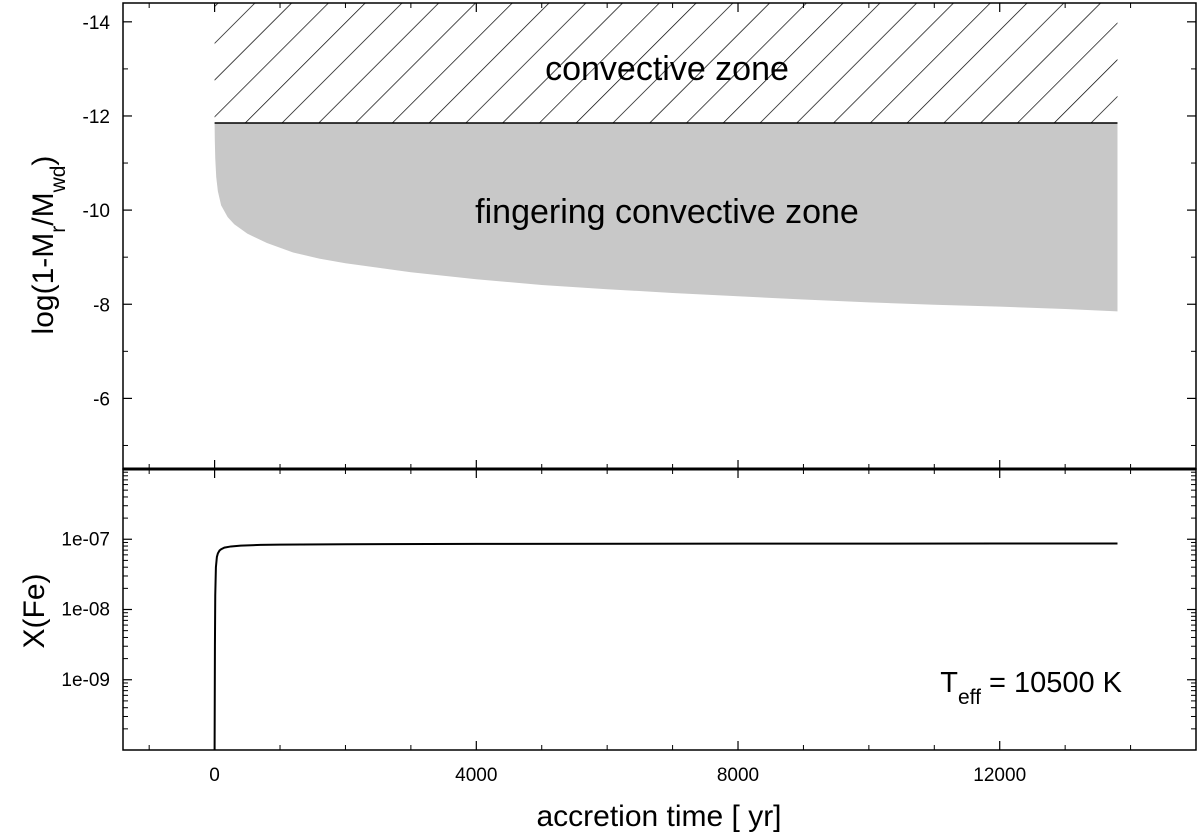 This screenshot has height=838, width=1200. I want to click on x-tick-label: 4000, so click(476, 775).